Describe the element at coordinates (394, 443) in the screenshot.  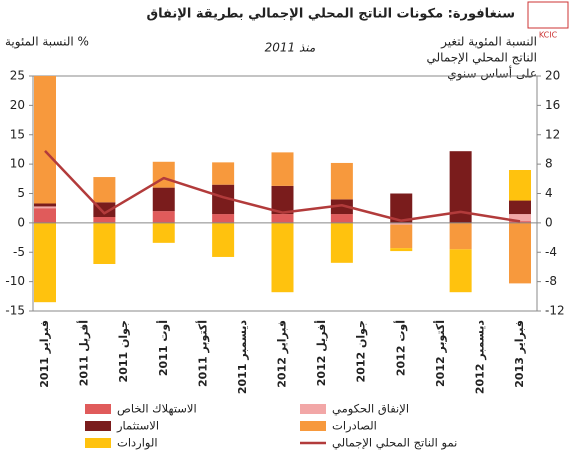
I see `legend-label: نمو الناتج المحلي الإجمالي` at that location.